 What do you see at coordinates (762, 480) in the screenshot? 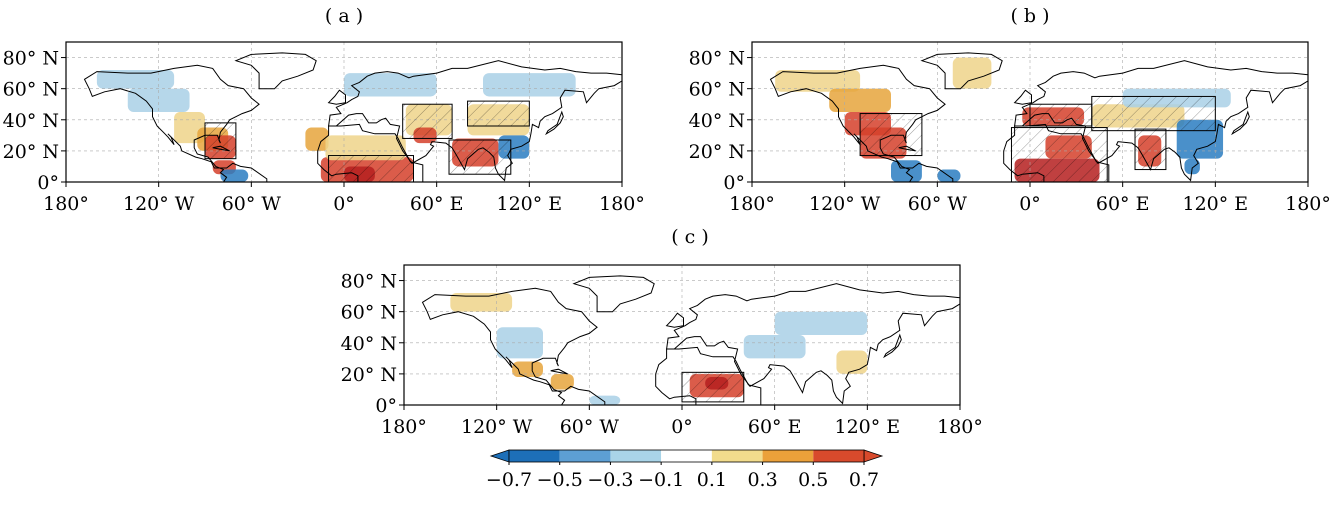
I see `colorbar-tick-label: 0.3` at bounding box center [762, 480].